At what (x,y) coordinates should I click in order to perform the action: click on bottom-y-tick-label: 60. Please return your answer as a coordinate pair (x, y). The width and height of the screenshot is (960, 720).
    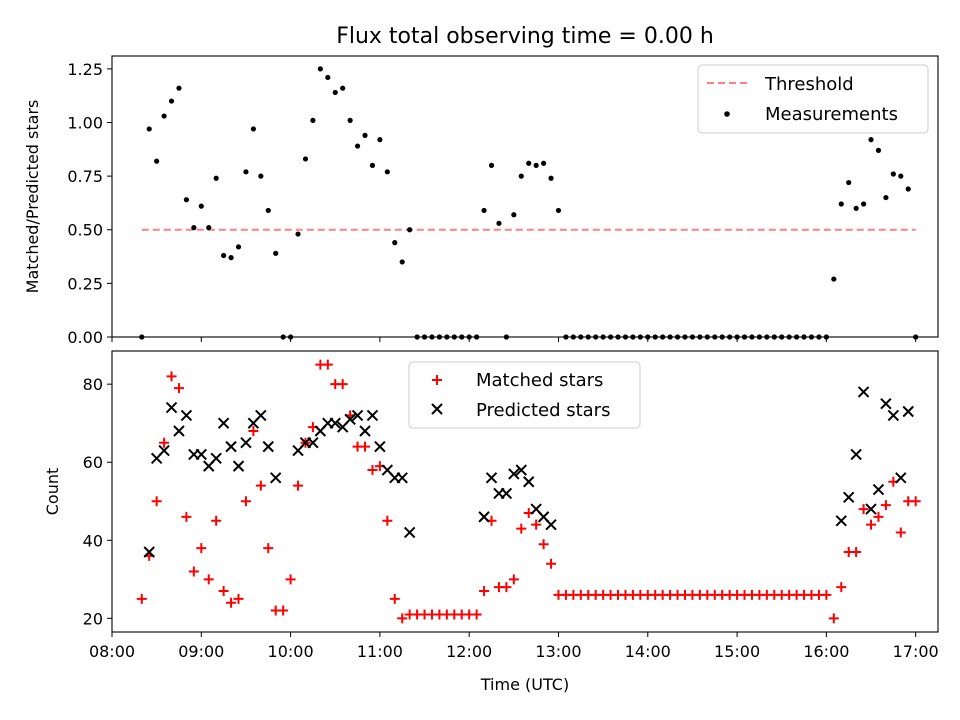
    Looking at the image, I should click on (93, 462).